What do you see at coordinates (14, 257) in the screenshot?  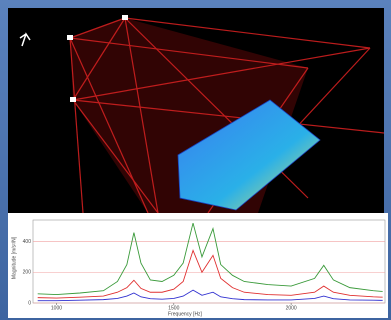 I see `y-axis-label: Magnitude [m/s²/N]` at bounding box center [14, 257].